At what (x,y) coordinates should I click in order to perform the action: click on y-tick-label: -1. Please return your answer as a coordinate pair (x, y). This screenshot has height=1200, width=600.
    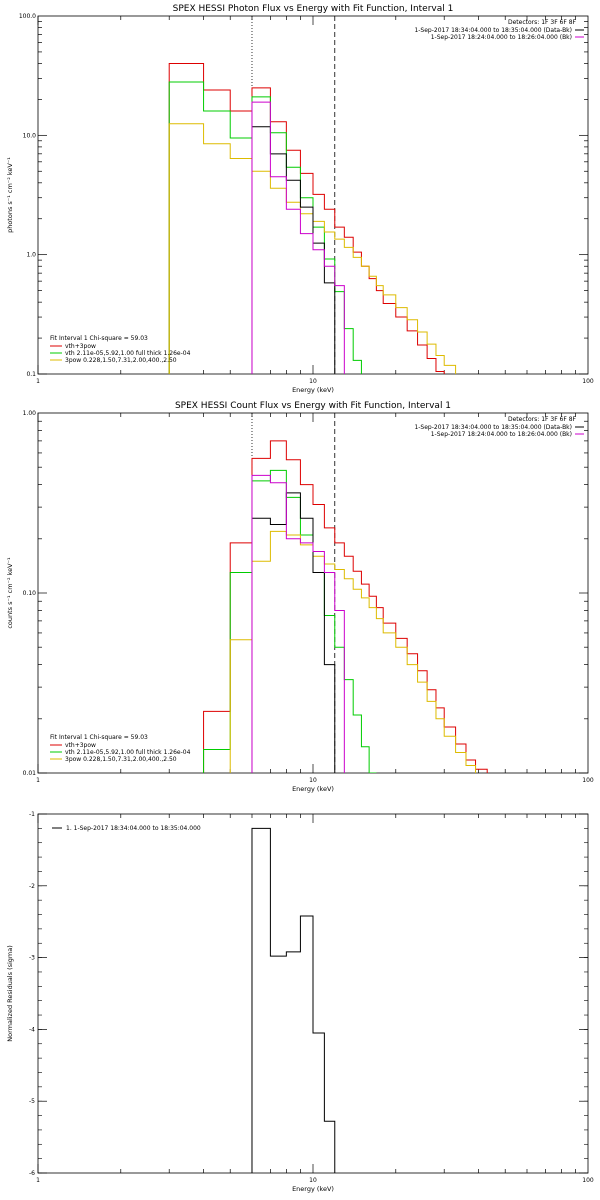
    Looking at the image, I should click on (32, 814).